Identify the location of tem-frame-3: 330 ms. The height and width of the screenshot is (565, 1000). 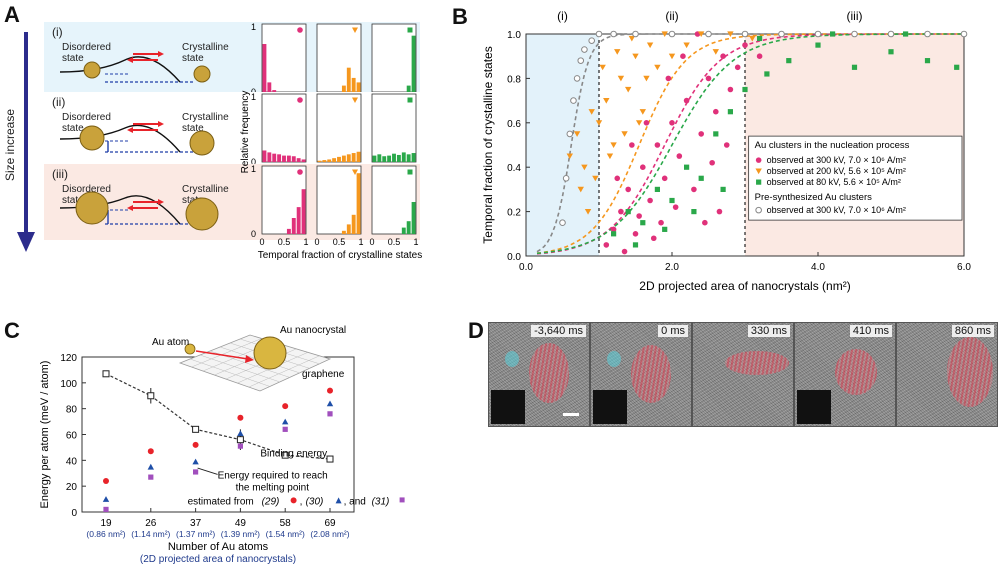
(743, 374).